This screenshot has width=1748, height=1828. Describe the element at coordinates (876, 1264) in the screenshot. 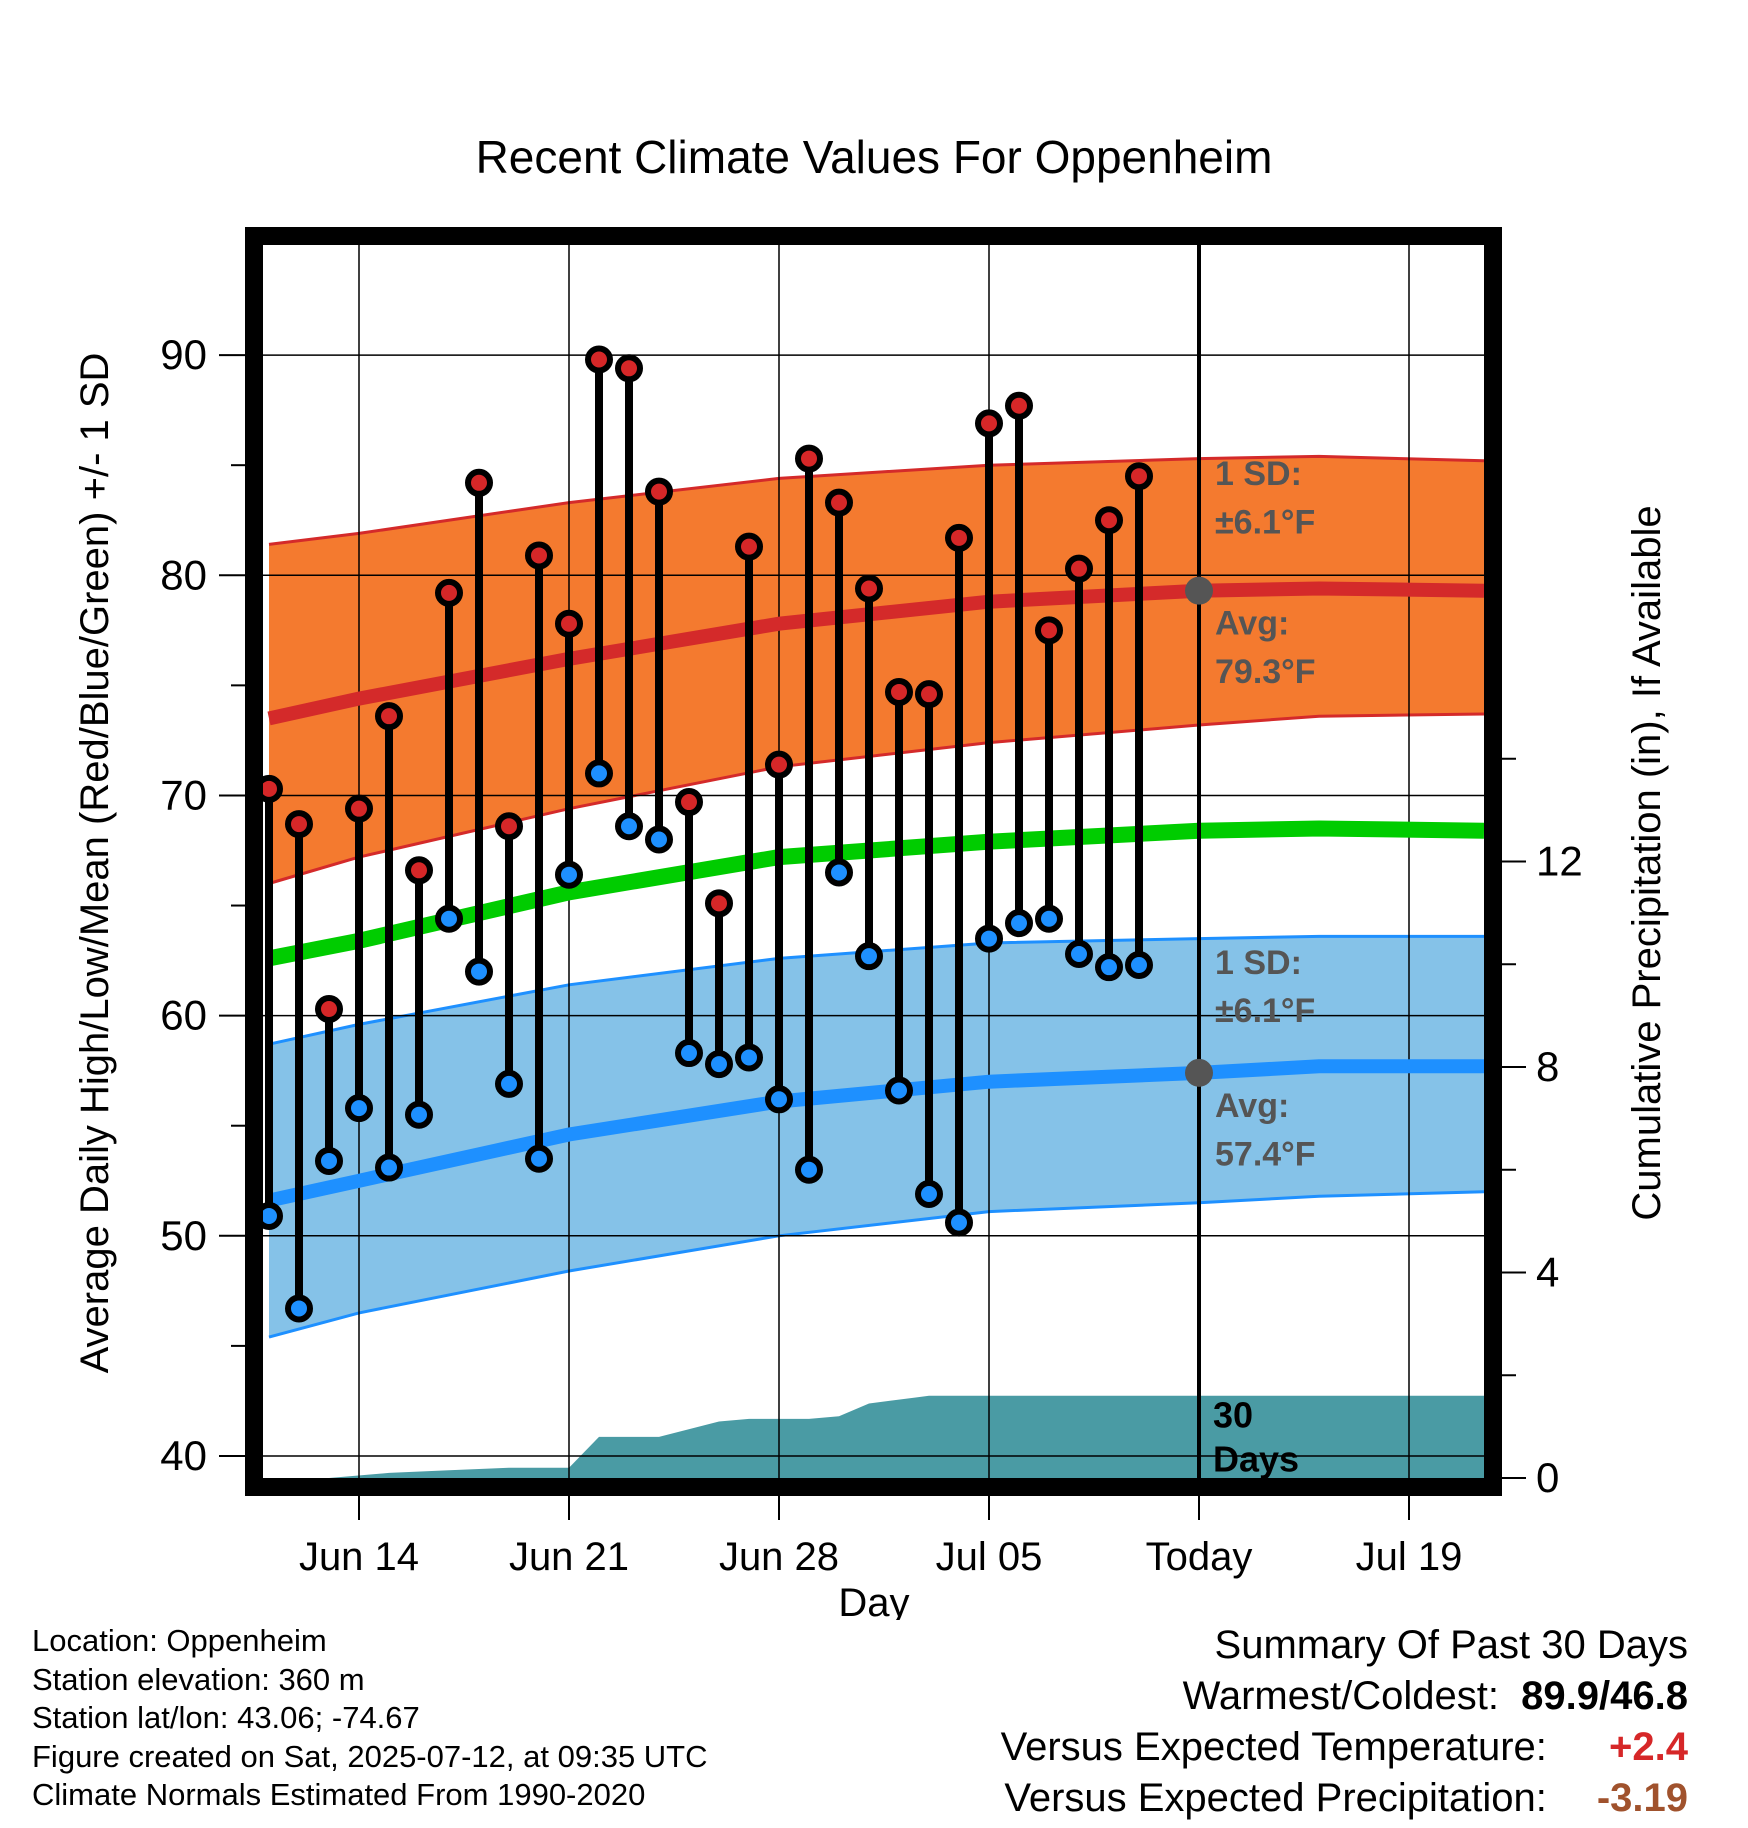

I see `low-sd-lower-line` at that location.